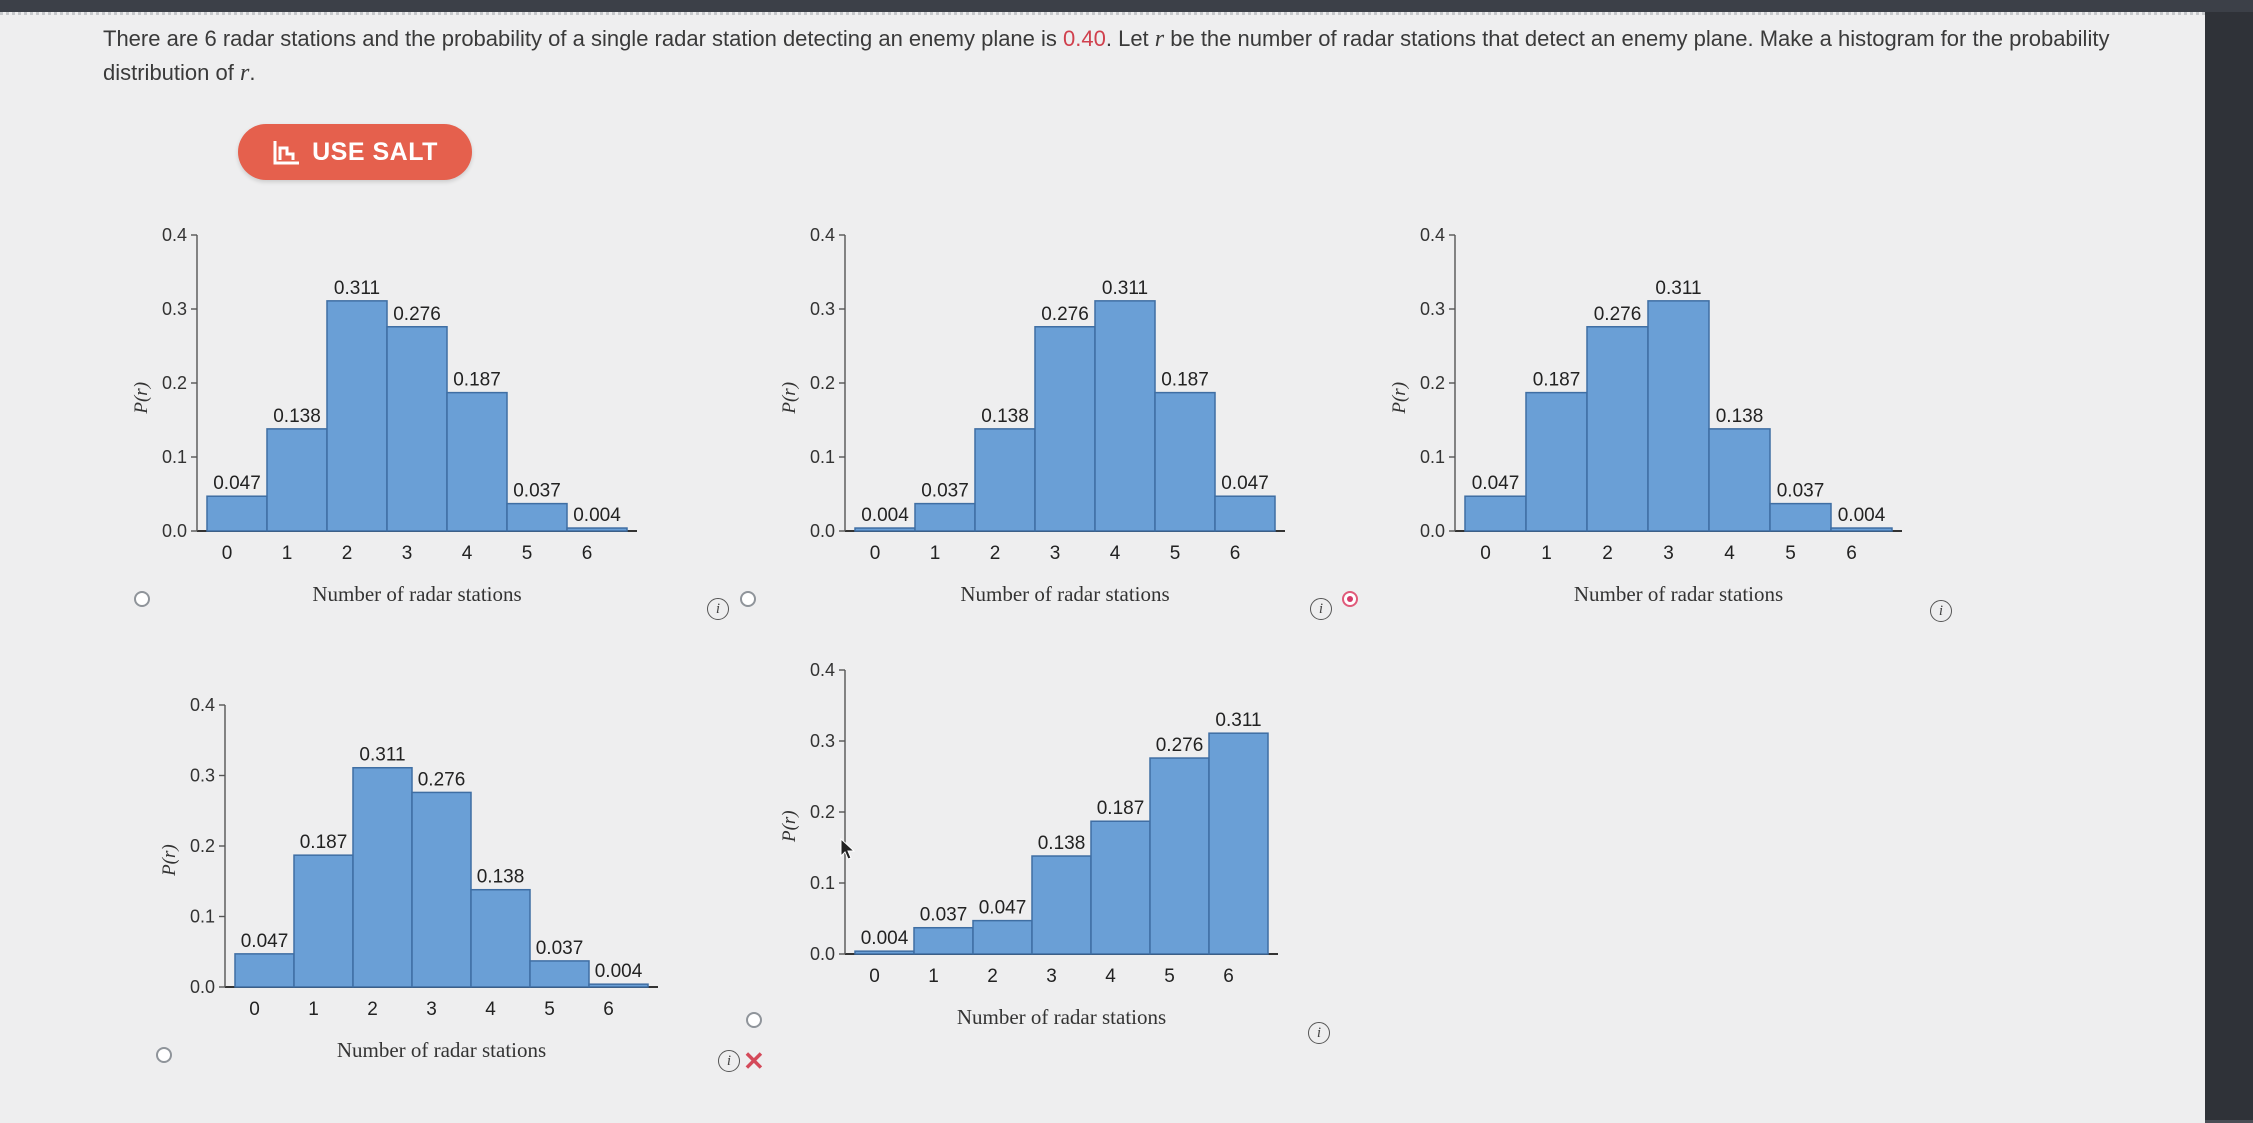  What do you see at coordinates (748, 599) in the screenshot?
I see `option-2-radio` at bounding box center [748, 599].